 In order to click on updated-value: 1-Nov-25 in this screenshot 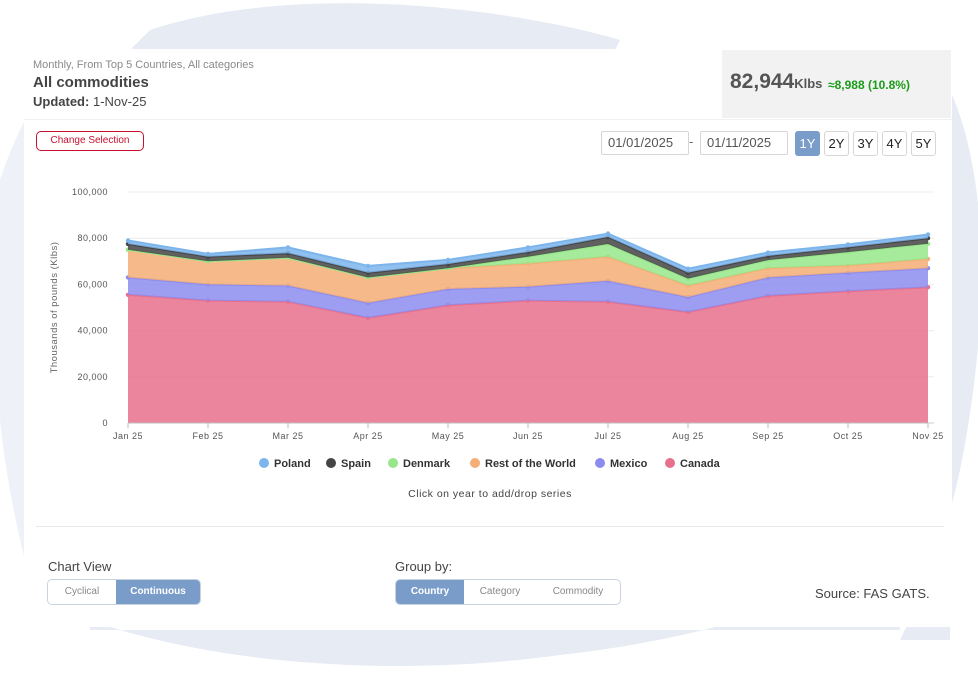, I will do `click(119, 101)`.